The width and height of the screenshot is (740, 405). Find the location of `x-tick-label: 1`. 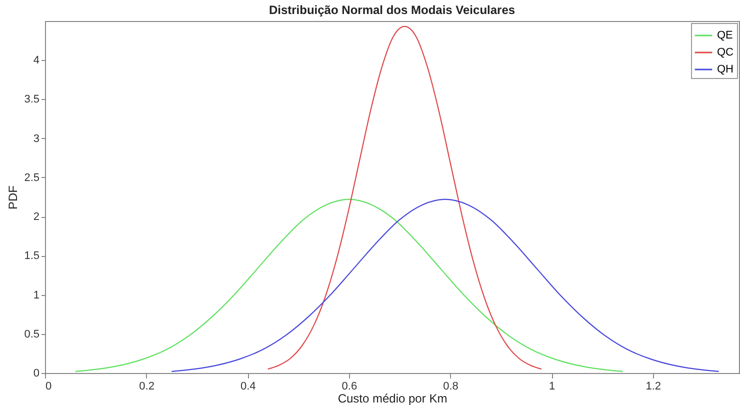

x-tick-label: 1 is located at coordinates (552, 386).